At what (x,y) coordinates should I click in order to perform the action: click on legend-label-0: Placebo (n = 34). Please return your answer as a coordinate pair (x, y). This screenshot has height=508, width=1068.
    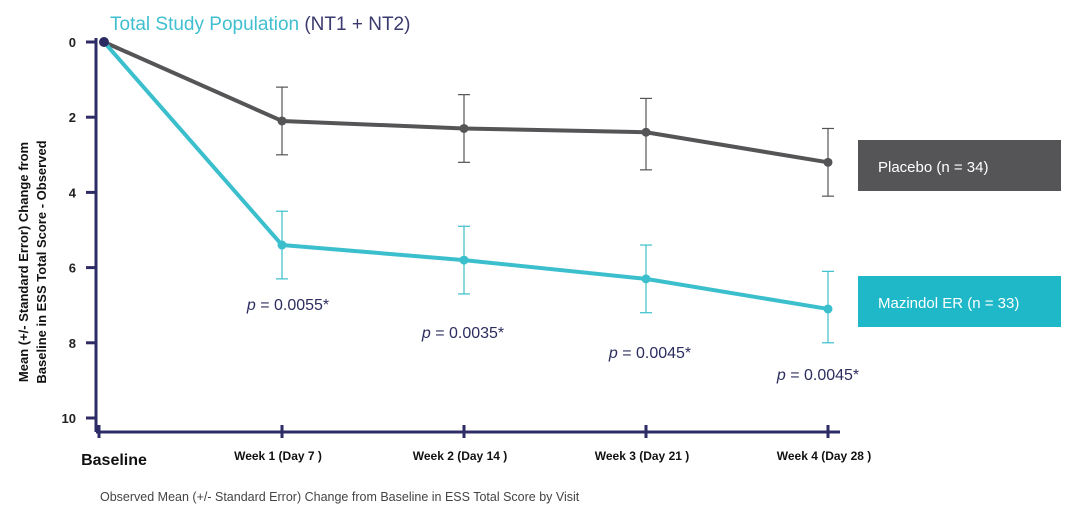
    Looking at the image, I should click on (933, 167).